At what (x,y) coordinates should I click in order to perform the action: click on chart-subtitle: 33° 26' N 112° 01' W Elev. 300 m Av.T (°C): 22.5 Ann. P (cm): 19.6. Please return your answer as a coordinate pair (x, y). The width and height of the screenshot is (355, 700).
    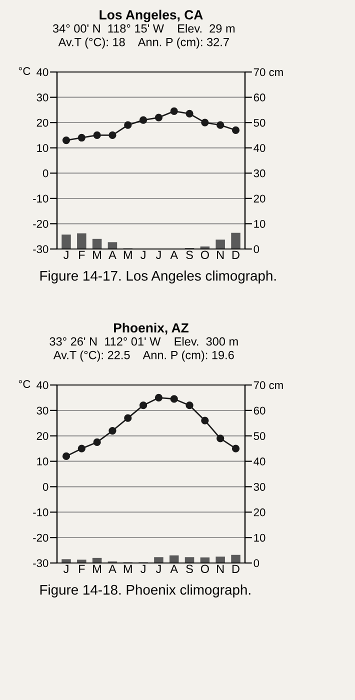
    Looking at the image, I should click on (144, 349).